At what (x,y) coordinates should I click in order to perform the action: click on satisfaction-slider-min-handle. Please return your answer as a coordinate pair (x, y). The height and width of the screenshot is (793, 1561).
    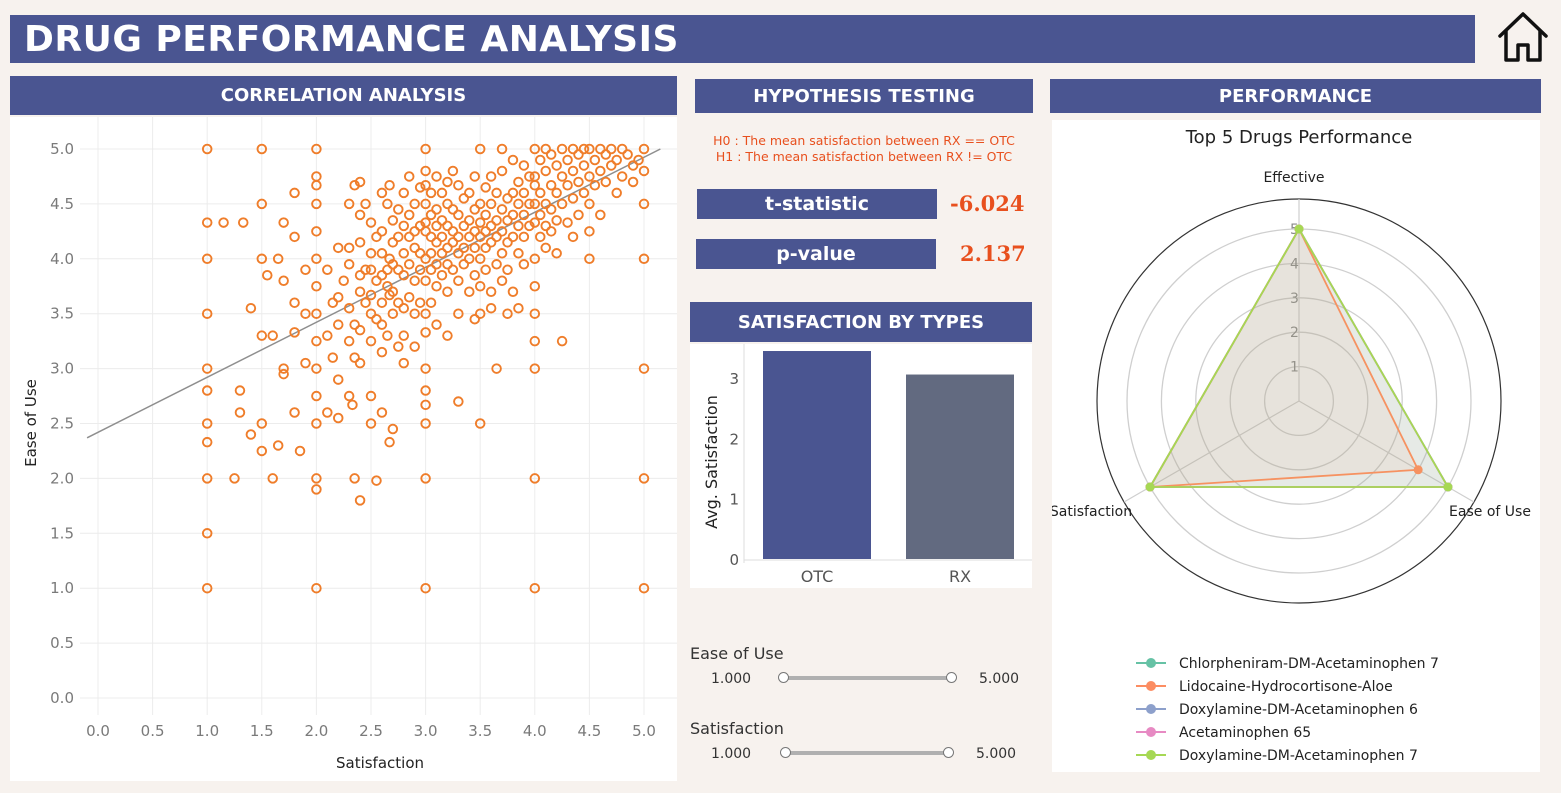
    Looking at the image, I should click on (785, 752).